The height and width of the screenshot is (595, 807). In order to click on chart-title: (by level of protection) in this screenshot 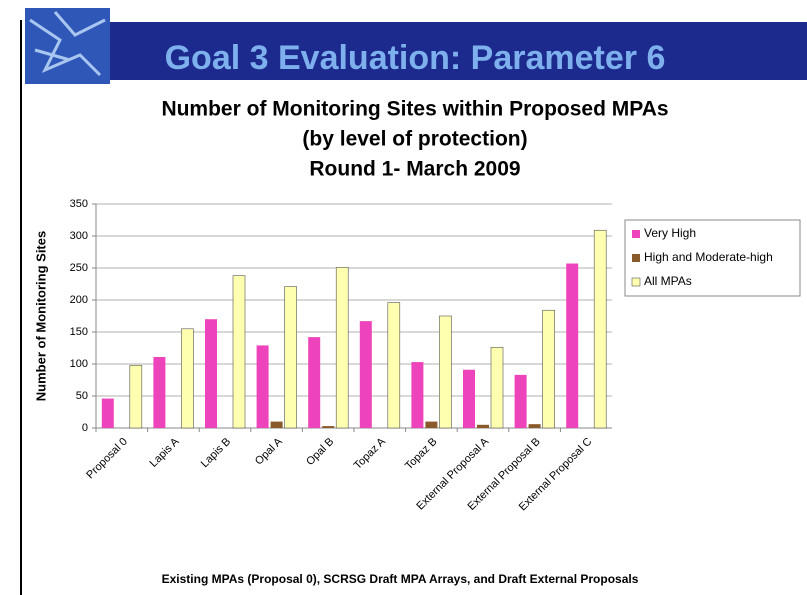, I will do `click(414, 139)`.